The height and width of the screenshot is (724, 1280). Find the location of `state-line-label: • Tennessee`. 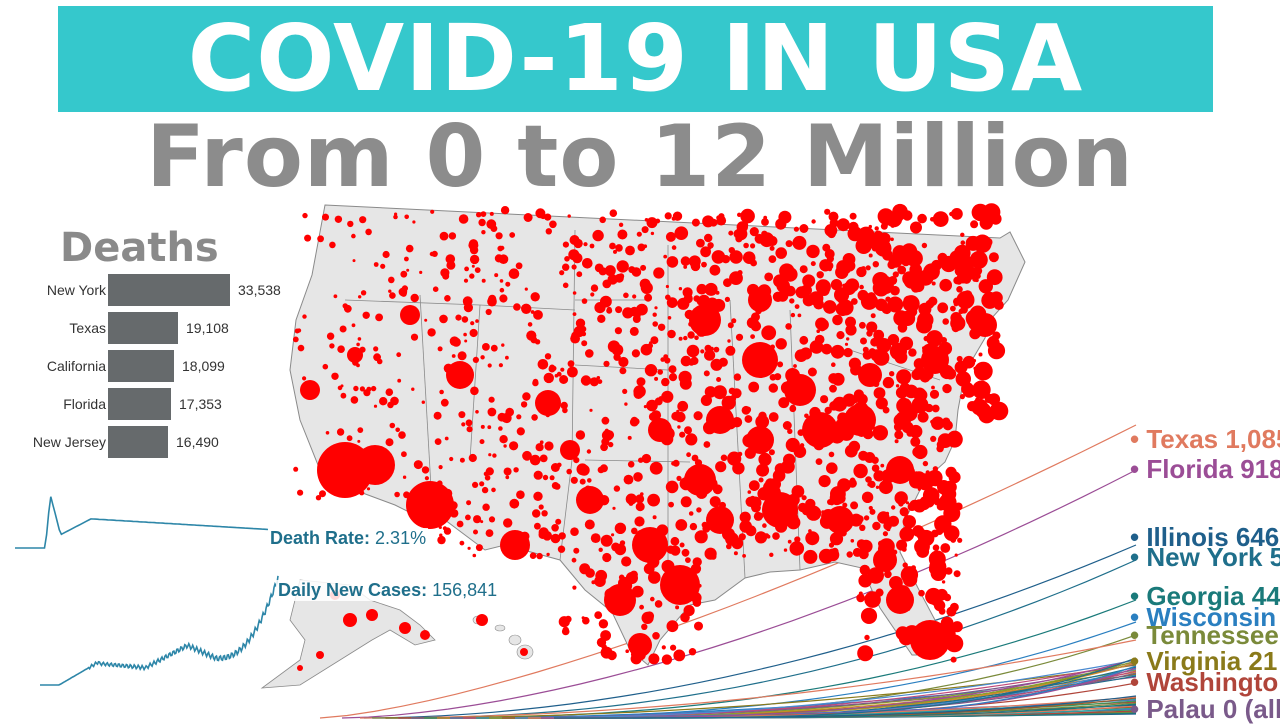

state-line-label: • Tennessee is located at coordinates (1204, 635).